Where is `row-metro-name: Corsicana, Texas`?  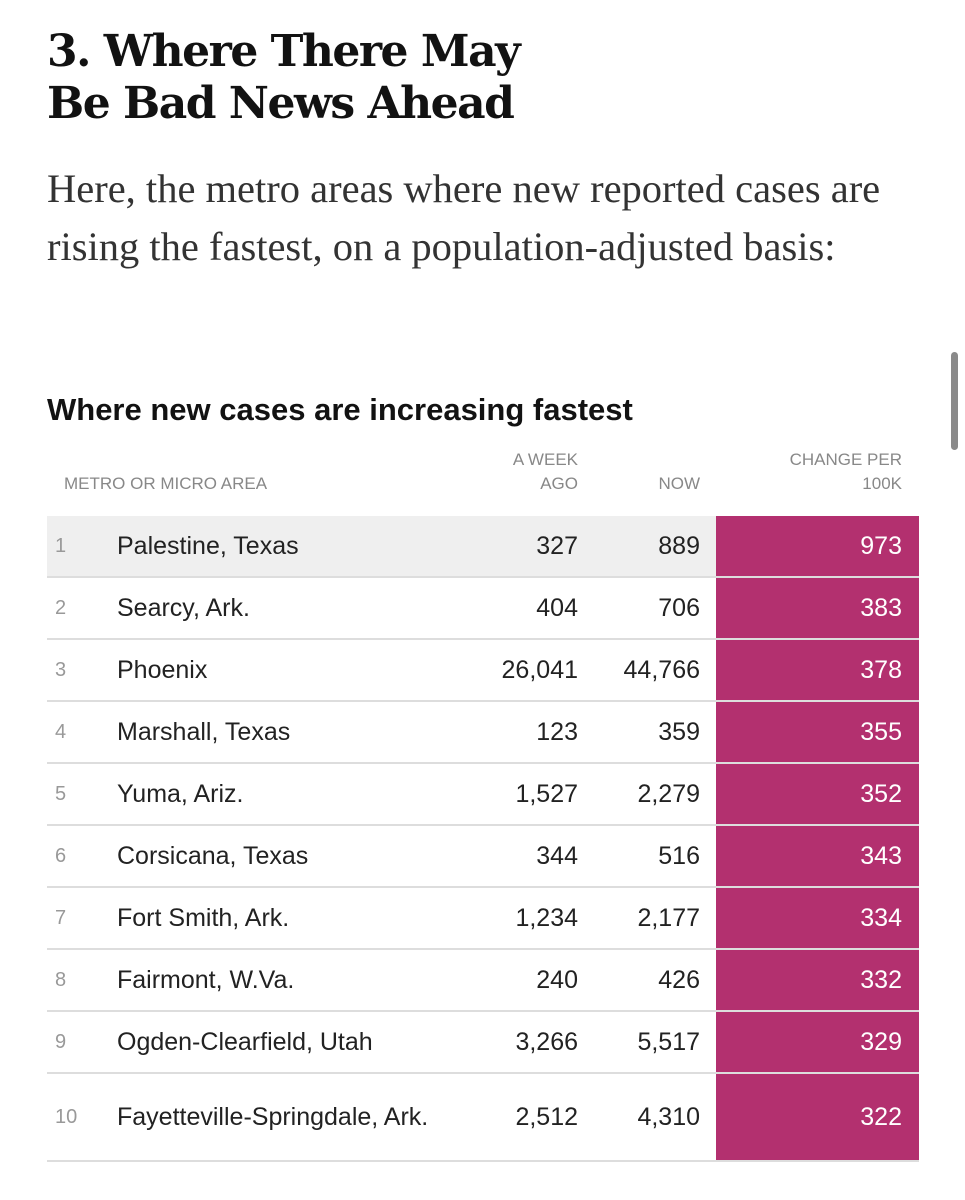 row-metro-name: Corsicana, Texas is located at coordinates (213, 856).